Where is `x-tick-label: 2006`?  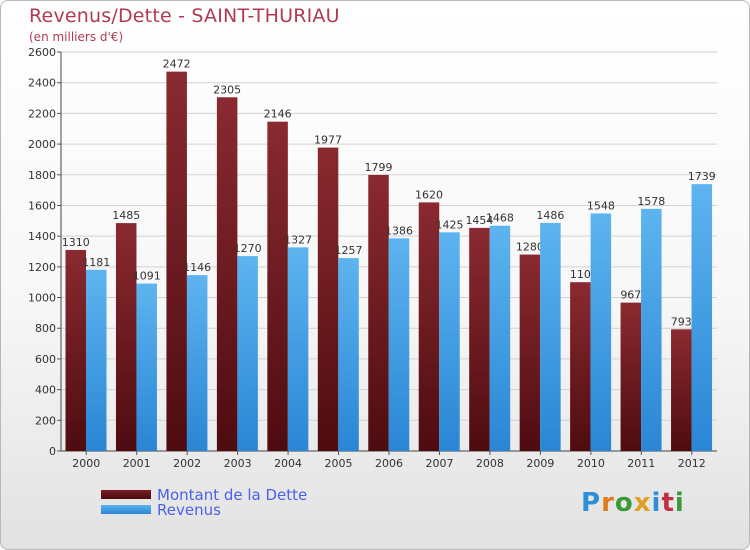
x-tick-label: 2006 is located at coordinates (389, 463).